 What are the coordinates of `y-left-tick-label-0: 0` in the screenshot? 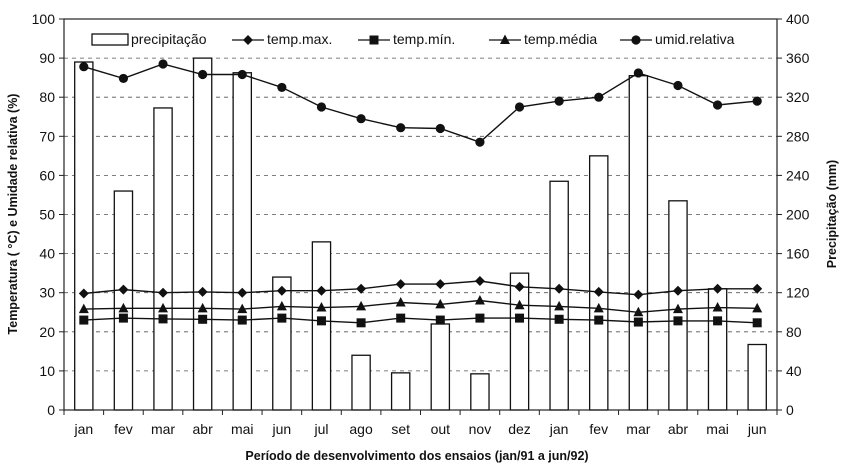 It's located at (51, 410).